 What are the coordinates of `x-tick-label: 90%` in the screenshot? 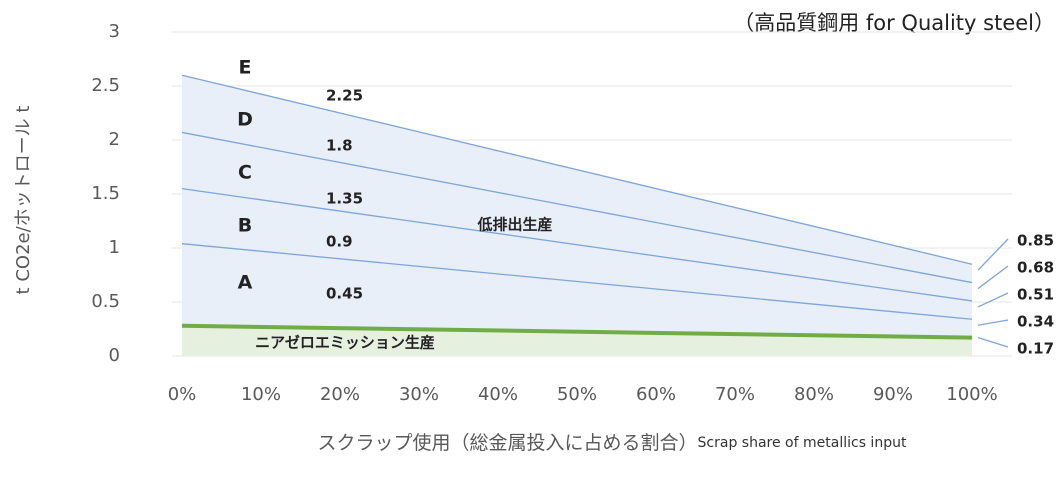 It's located at (893, 394).